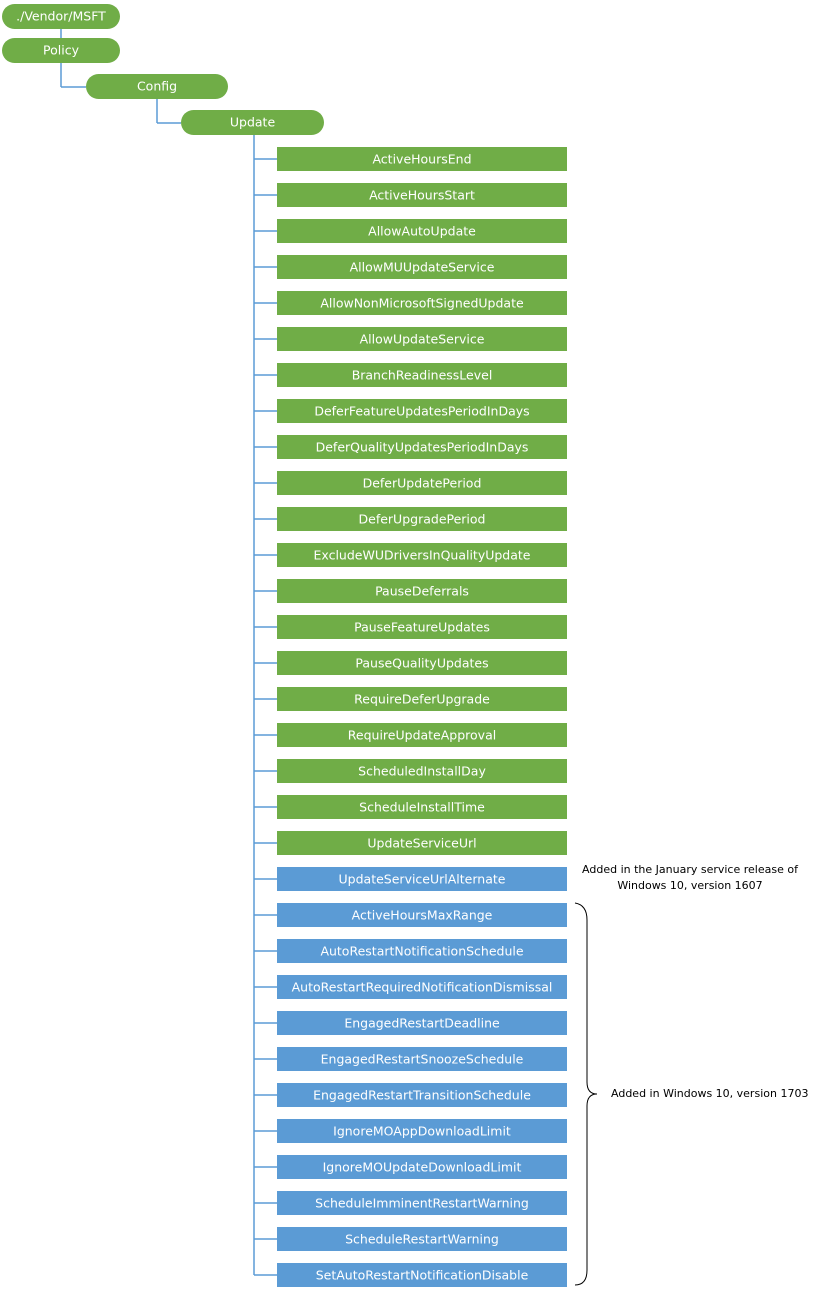  I want to click on leaf-node-label: RequireUpdateApproval, so click(422, 735).